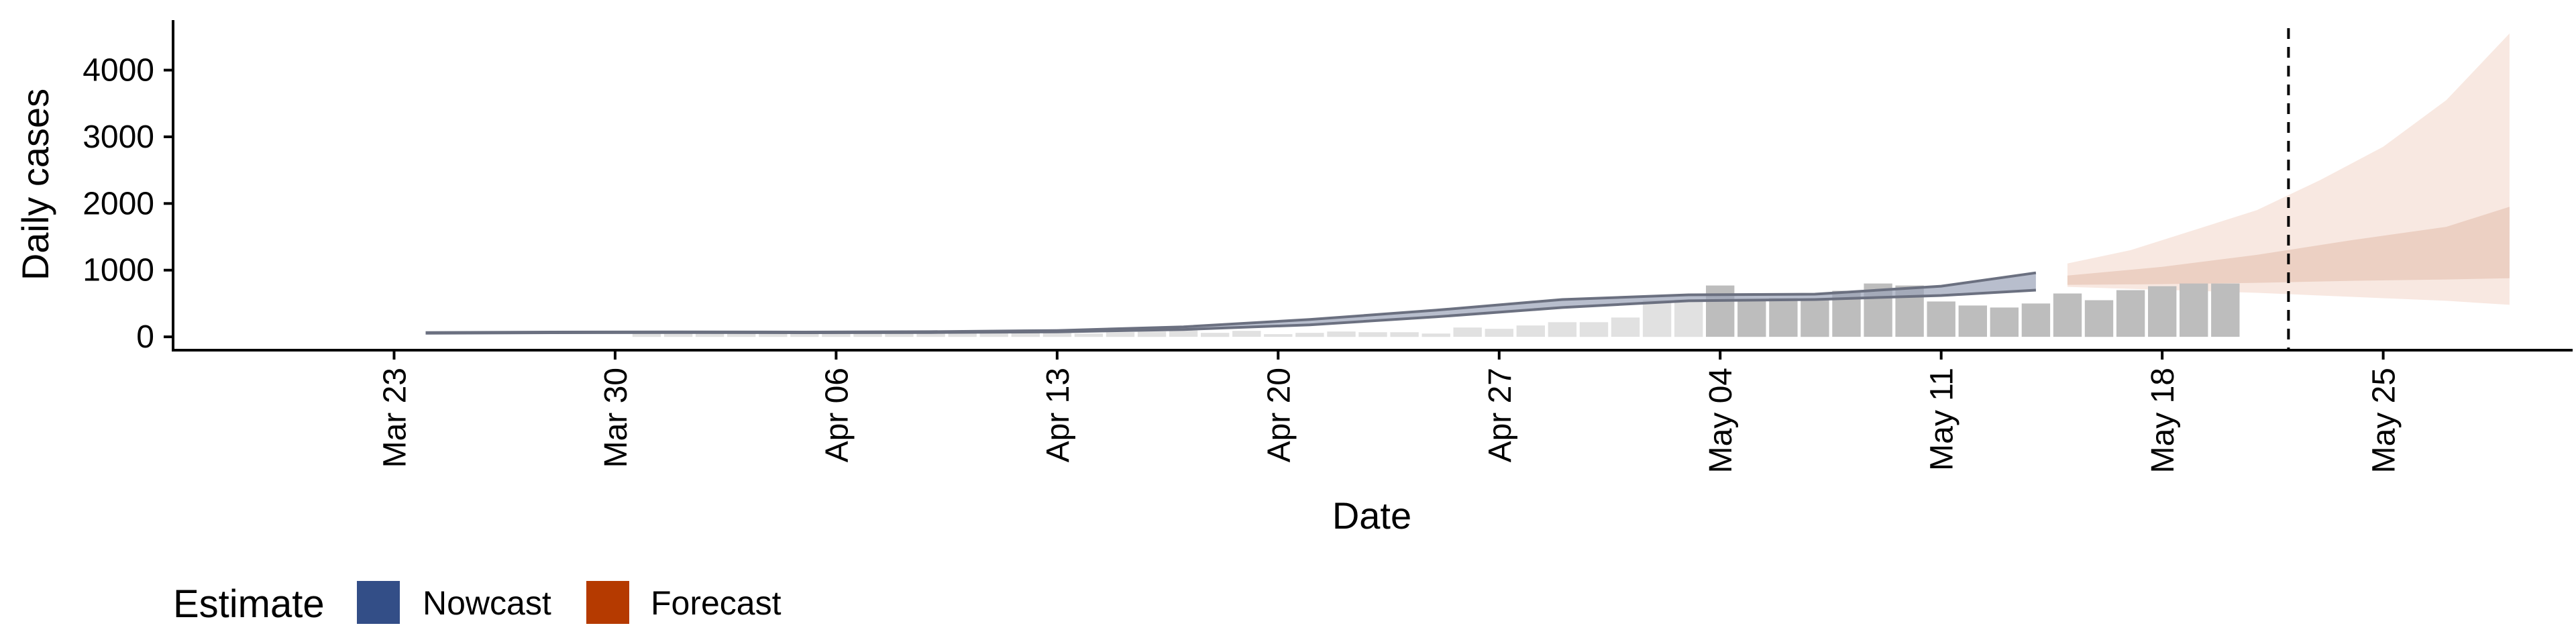 The height and width of the screenshot is (644, 2576). Describe the element at coordinates (616, 418) in the screenshot. I see `x-tick-label: Mar 30` at that location.